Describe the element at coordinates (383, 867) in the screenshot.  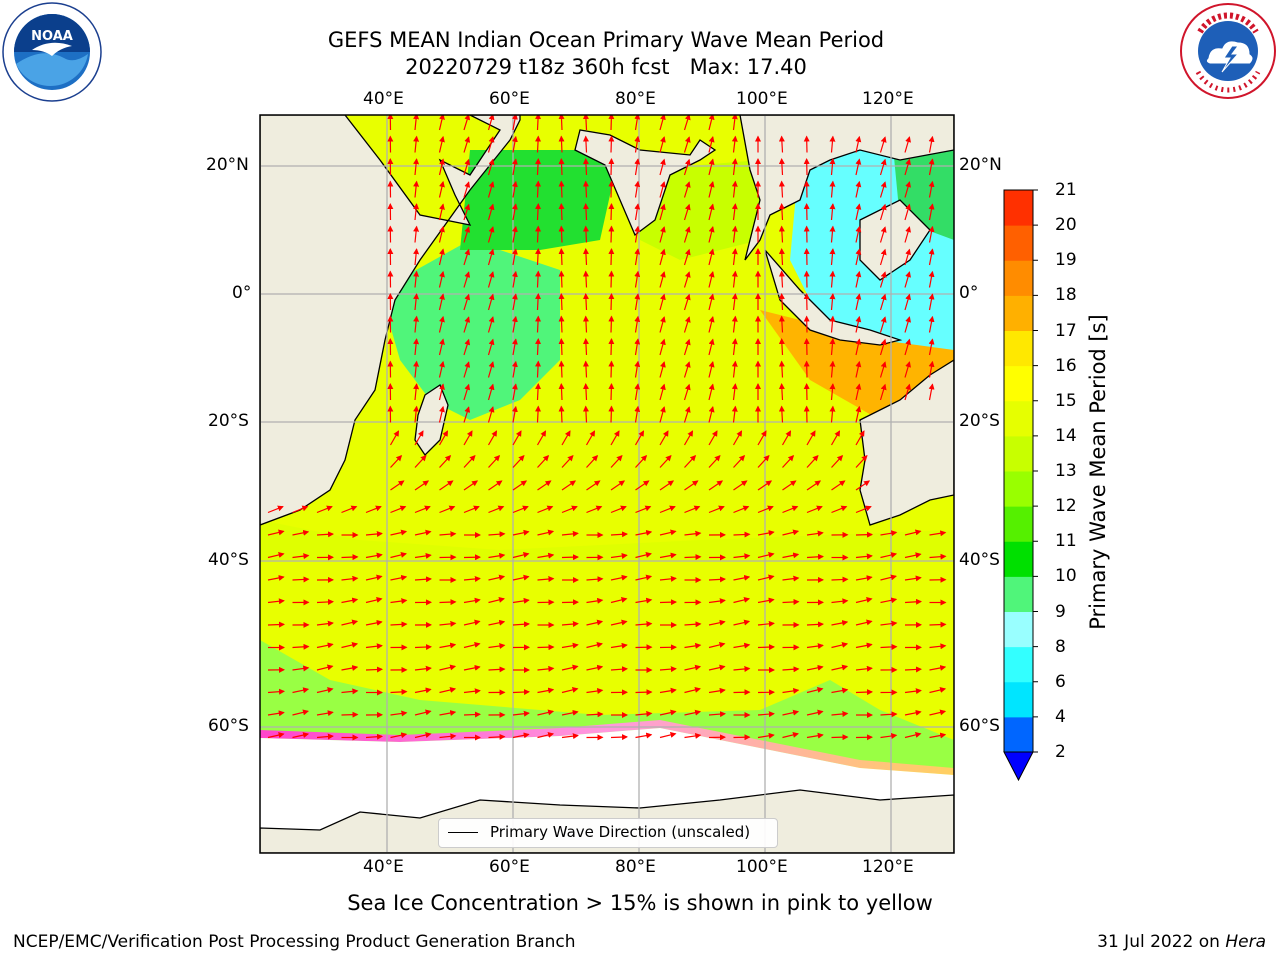
I see `lon-tick-bottom: 40°E` at that location.